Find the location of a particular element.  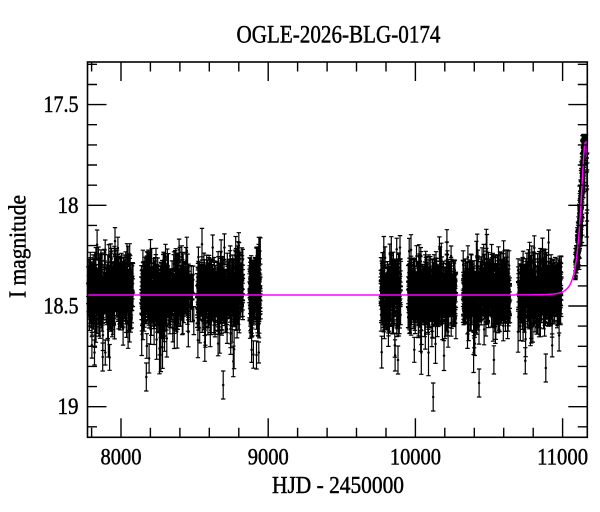

svg-text: 18 is located at coordinates (68, 205).